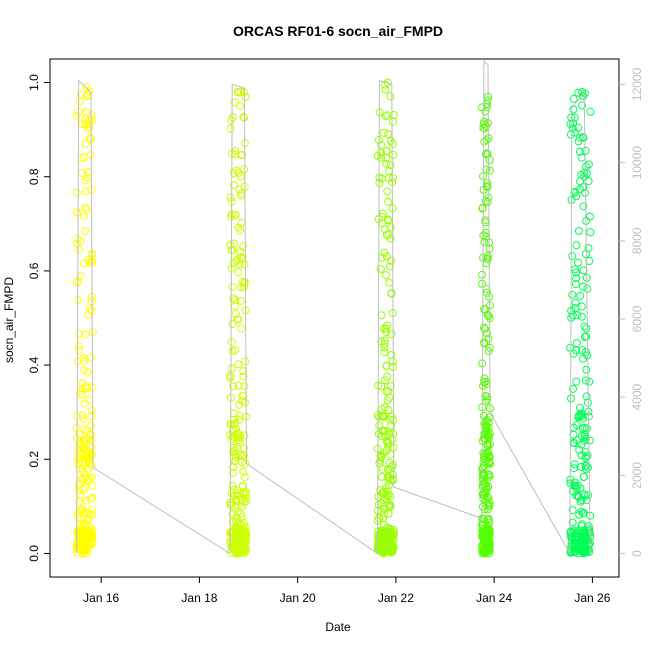  Describe the element at coordinates (34, 553) in the screenshot. I see `y-tick-label: 0.0` at that location.